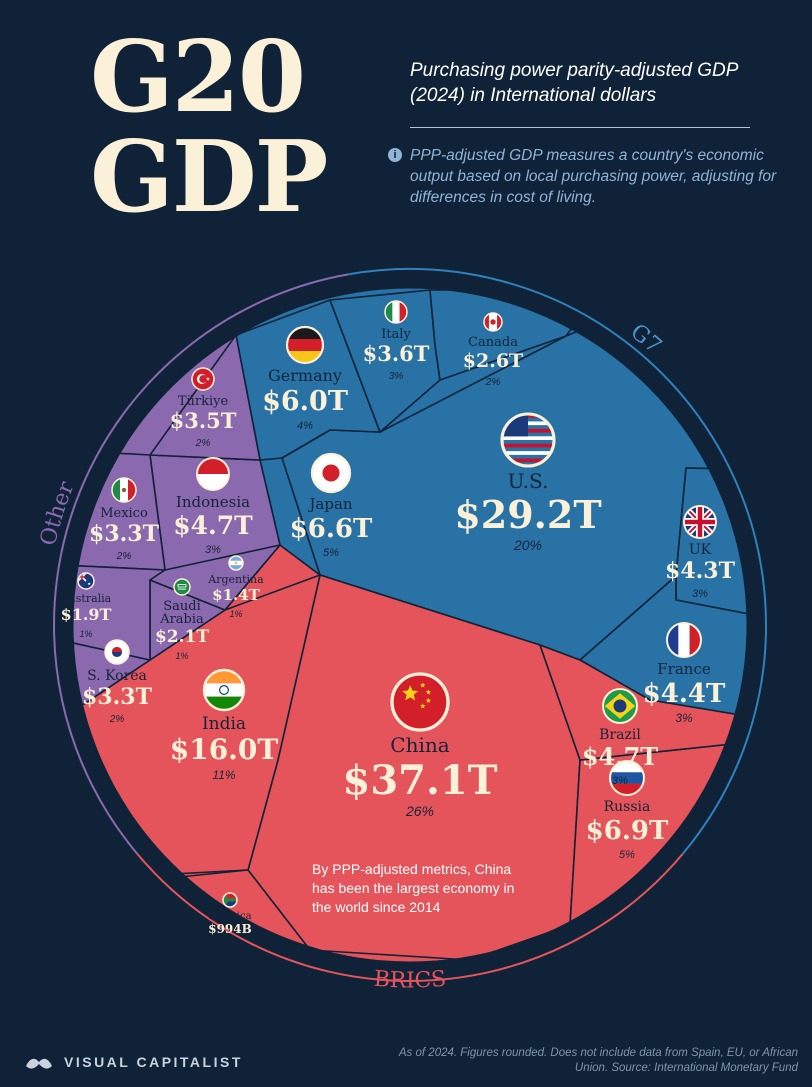 The width and height of the screenshot is (812, 1087). I want to click on label-indonesia-share: 3%, so click(213, 550).